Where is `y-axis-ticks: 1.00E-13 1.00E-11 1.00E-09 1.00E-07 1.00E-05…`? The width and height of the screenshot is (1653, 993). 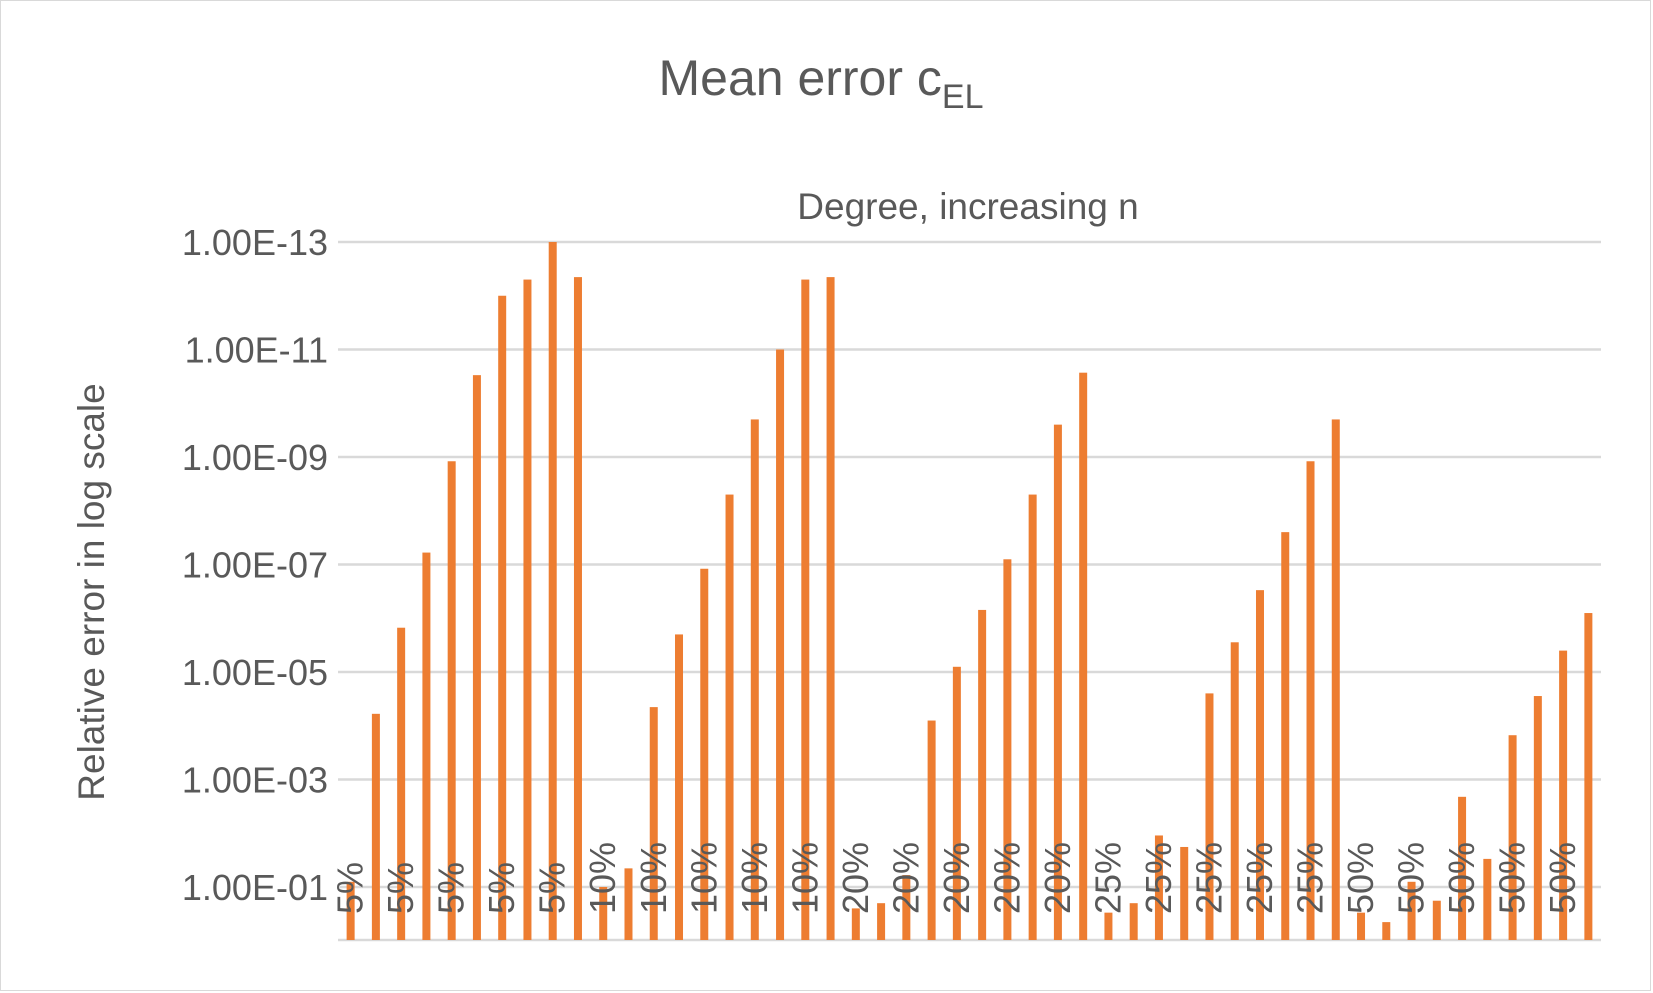 y-axis-ticks: 1.00E-13 1.00E-11 1.00E-09 1.00E-07 1.00E-05… is located at coordinates (255, 565).